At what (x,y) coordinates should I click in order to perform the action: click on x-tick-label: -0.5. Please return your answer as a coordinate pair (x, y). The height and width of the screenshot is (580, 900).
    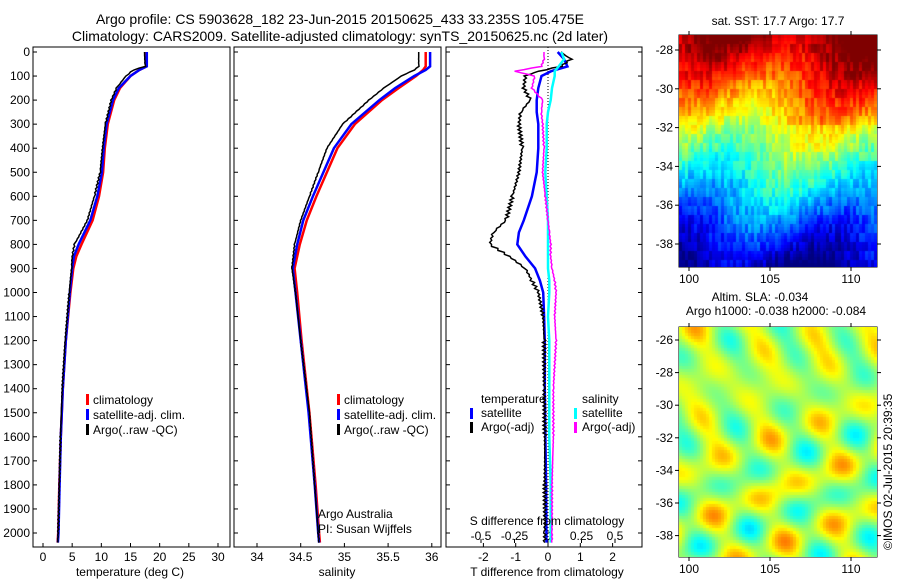
    Looking at the image, I should click on (481, 536).